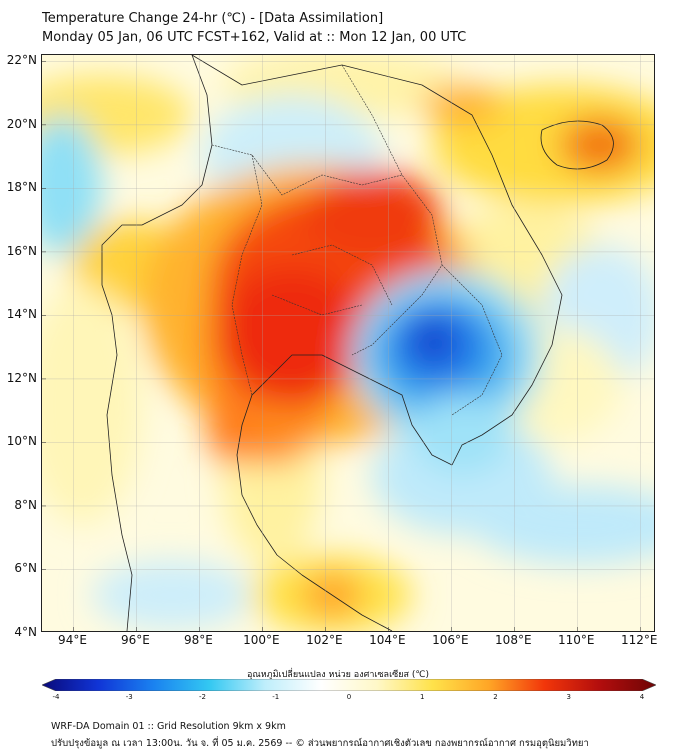 The height and width of the screenshot is (756, 676). Describe the element at coordinates (513, 640) in the screenshot. I see `lon-label: 108°E` at that location.